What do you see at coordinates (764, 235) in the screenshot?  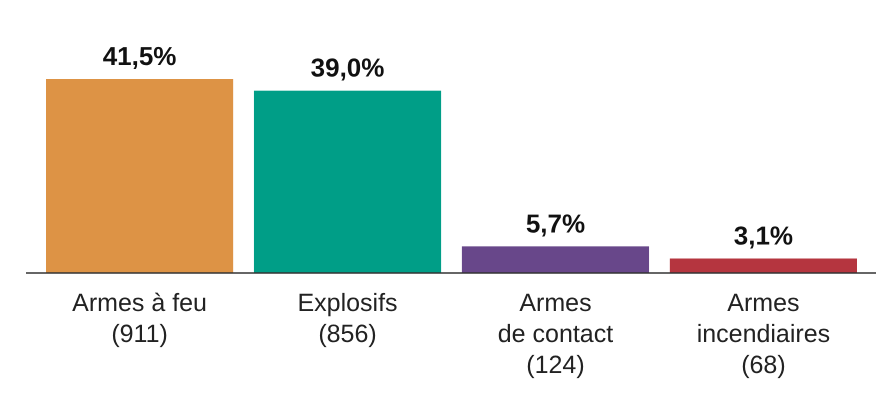 I see `data-label: 3,1%` at bounding box center [764, 235].